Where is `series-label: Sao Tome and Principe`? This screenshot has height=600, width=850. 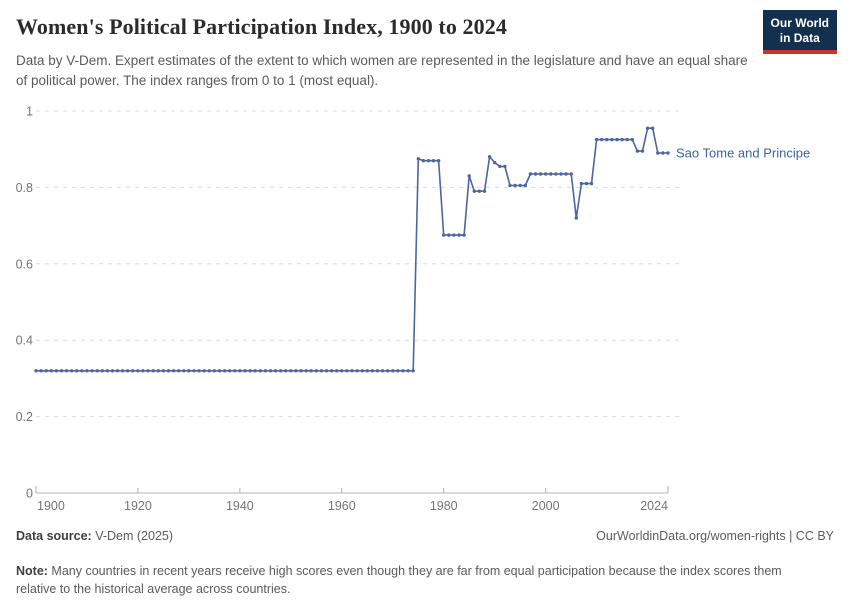
series-label: Sao Tome and Principe is located at coordinates (743, 153).